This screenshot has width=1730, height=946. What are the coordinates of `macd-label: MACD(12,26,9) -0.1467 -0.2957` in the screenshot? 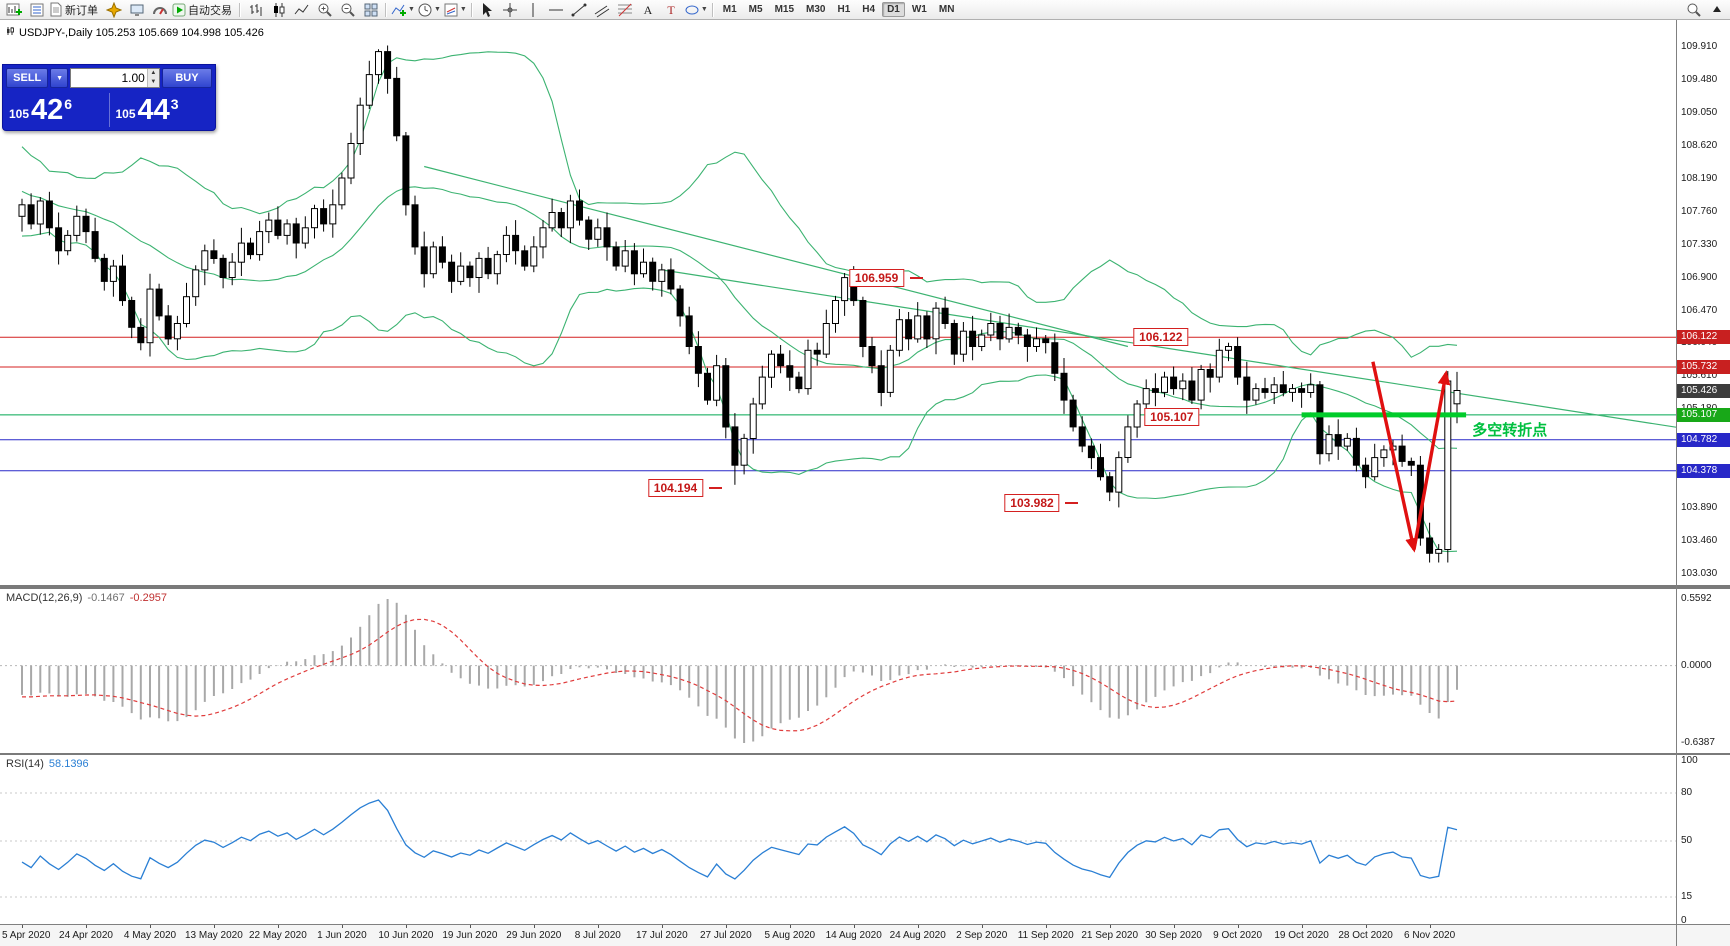 It's located at (86, 598).